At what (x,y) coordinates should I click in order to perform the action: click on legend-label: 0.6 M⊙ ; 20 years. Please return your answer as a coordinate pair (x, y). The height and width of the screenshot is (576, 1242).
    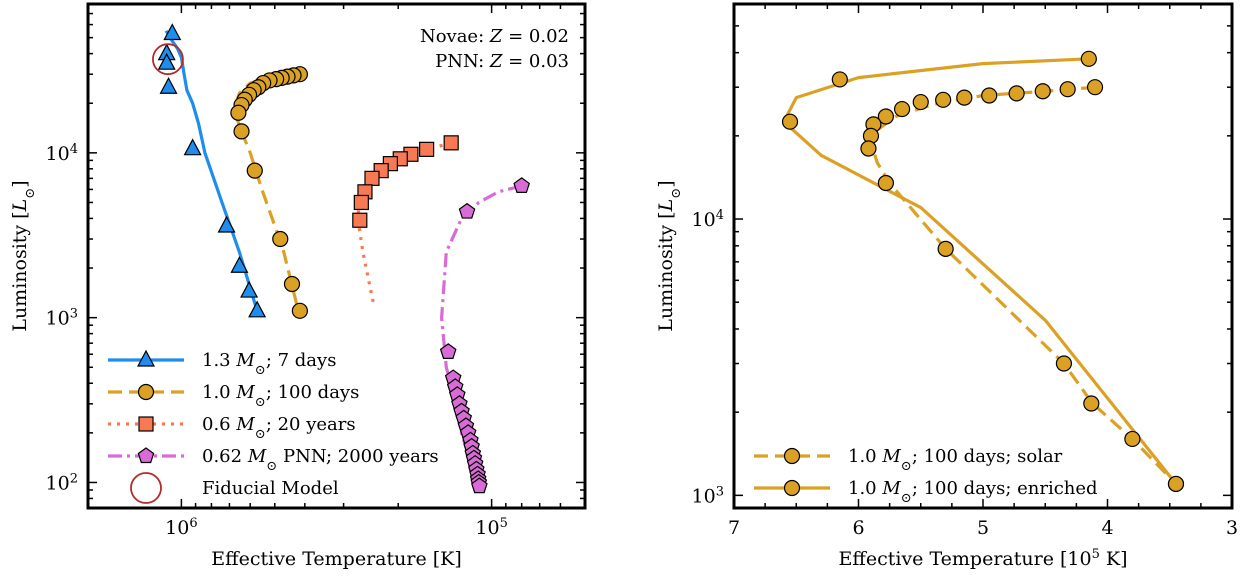
    Looking at the image, I should click on (279, 428).